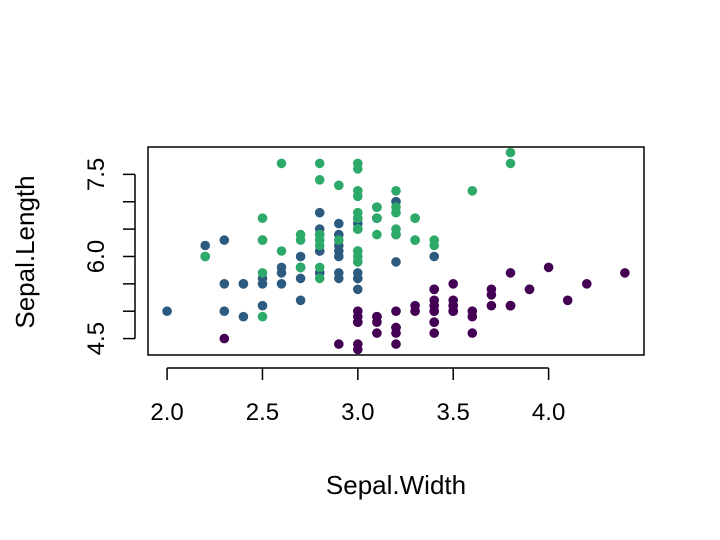  What do you see at coordinates (357, 396) in the screenshot?
I see `x-axis: 2.0 2.5 3.0 3.5 4.0` at bounding box center [357, 396].